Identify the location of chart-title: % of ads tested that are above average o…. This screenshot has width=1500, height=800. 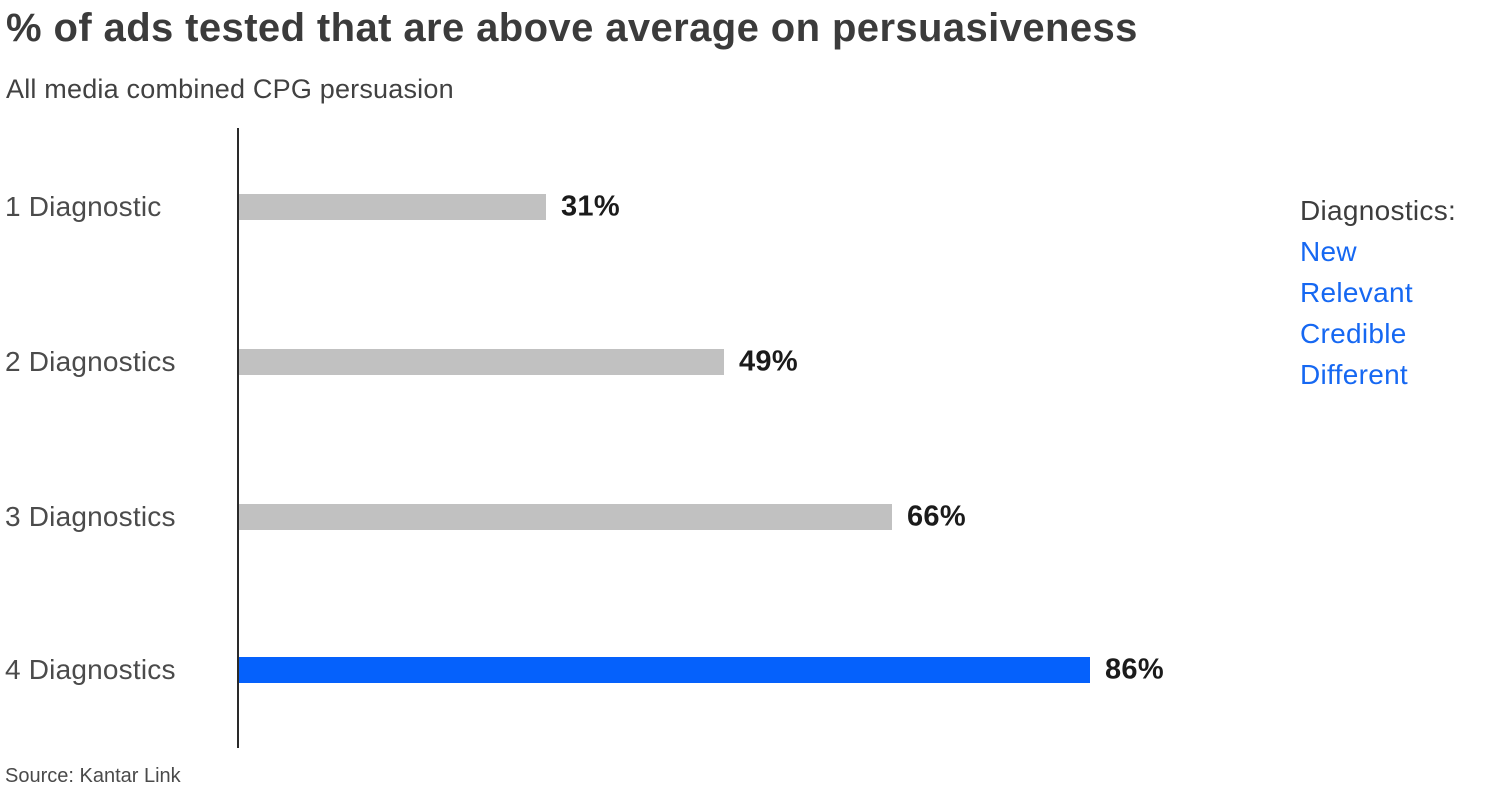
(572, 28).